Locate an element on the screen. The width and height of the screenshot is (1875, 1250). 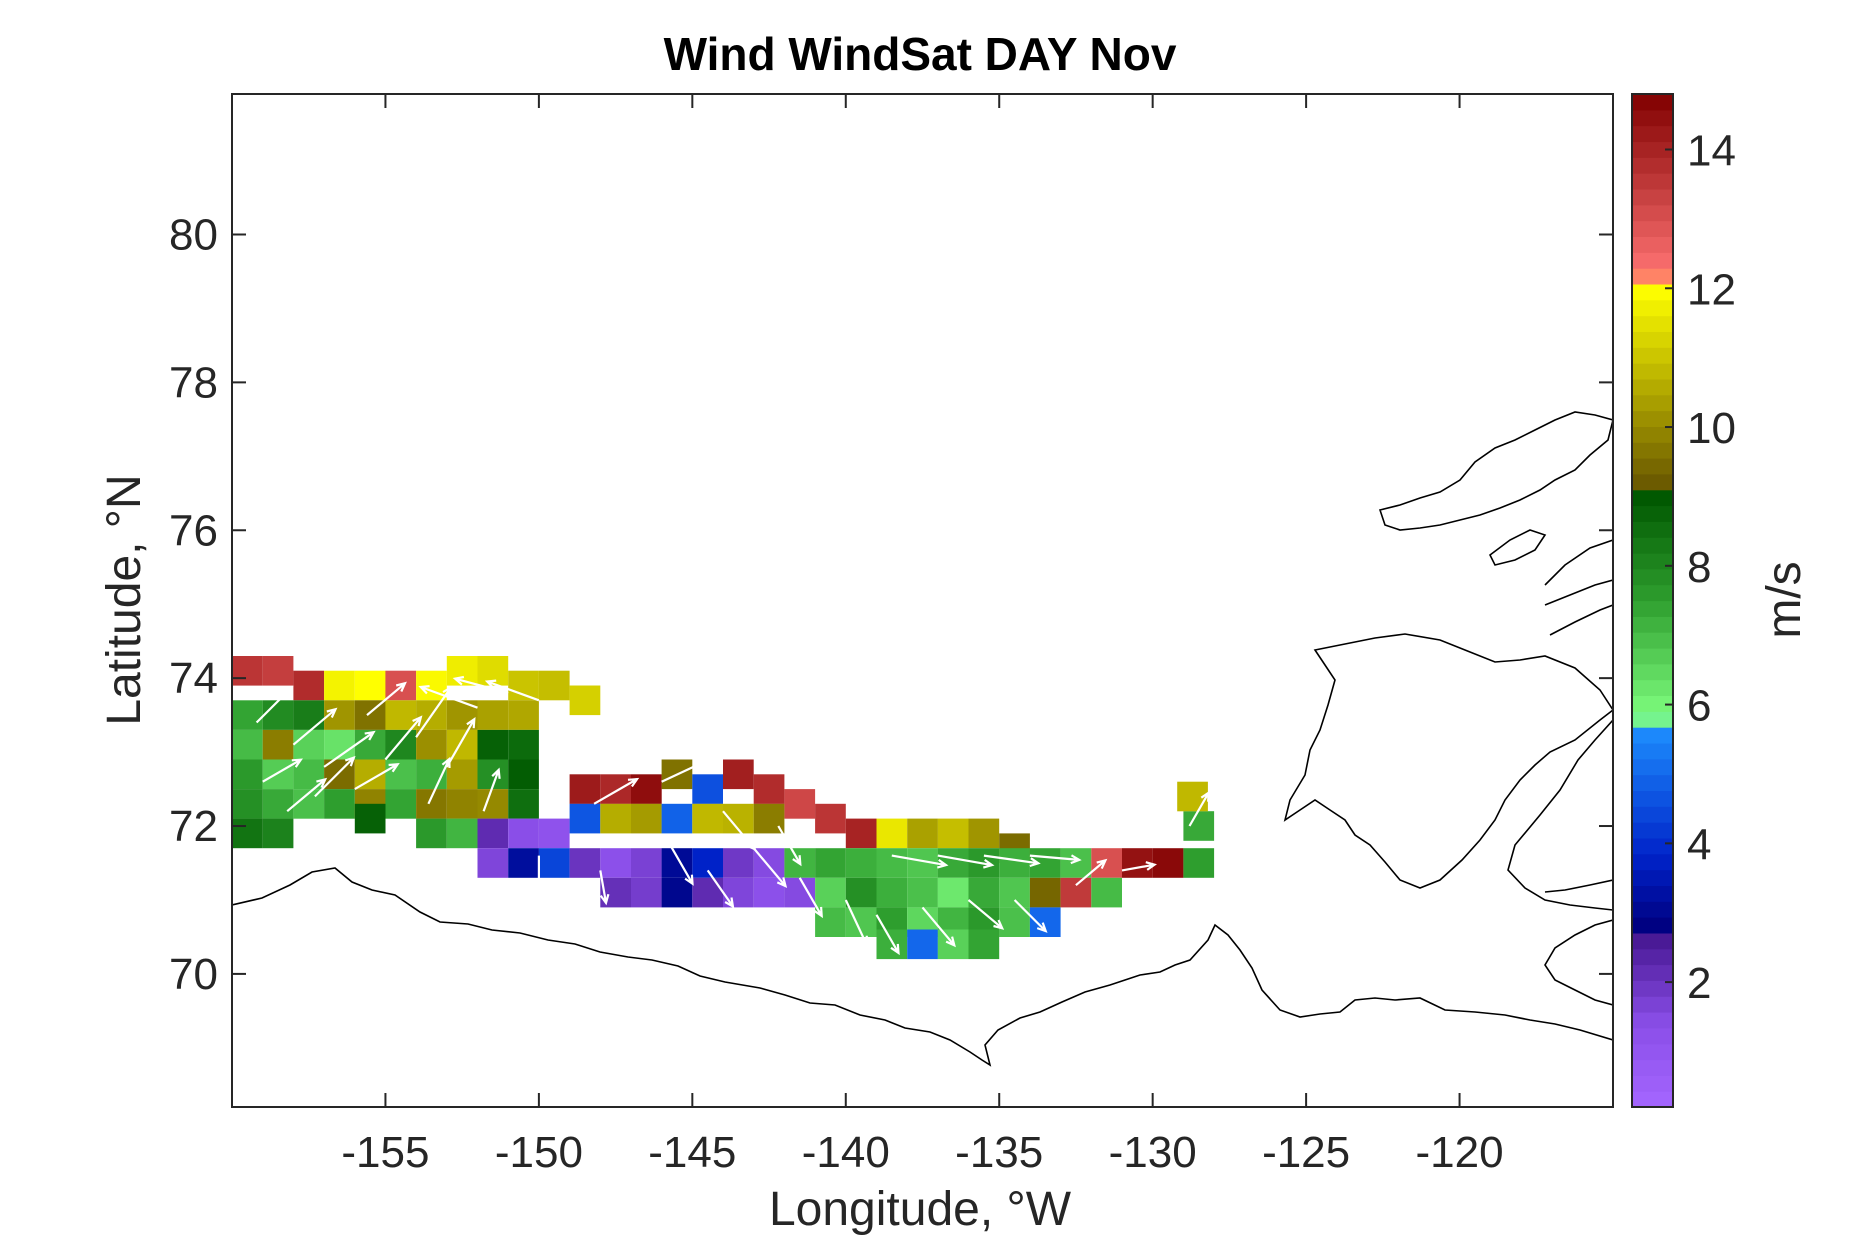
prince-patrick-coastline is located at coordinates (1495, 471).